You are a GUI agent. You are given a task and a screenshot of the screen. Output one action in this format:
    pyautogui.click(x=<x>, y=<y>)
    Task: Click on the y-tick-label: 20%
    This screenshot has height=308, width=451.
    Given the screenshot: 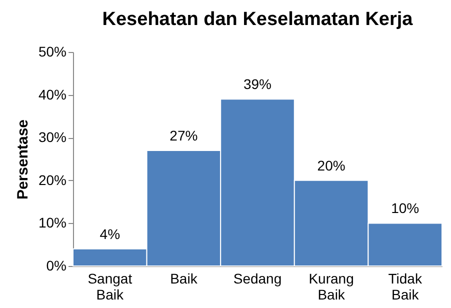 What is the action you would take?
    pyautogui.click(x=52, y=180)
    